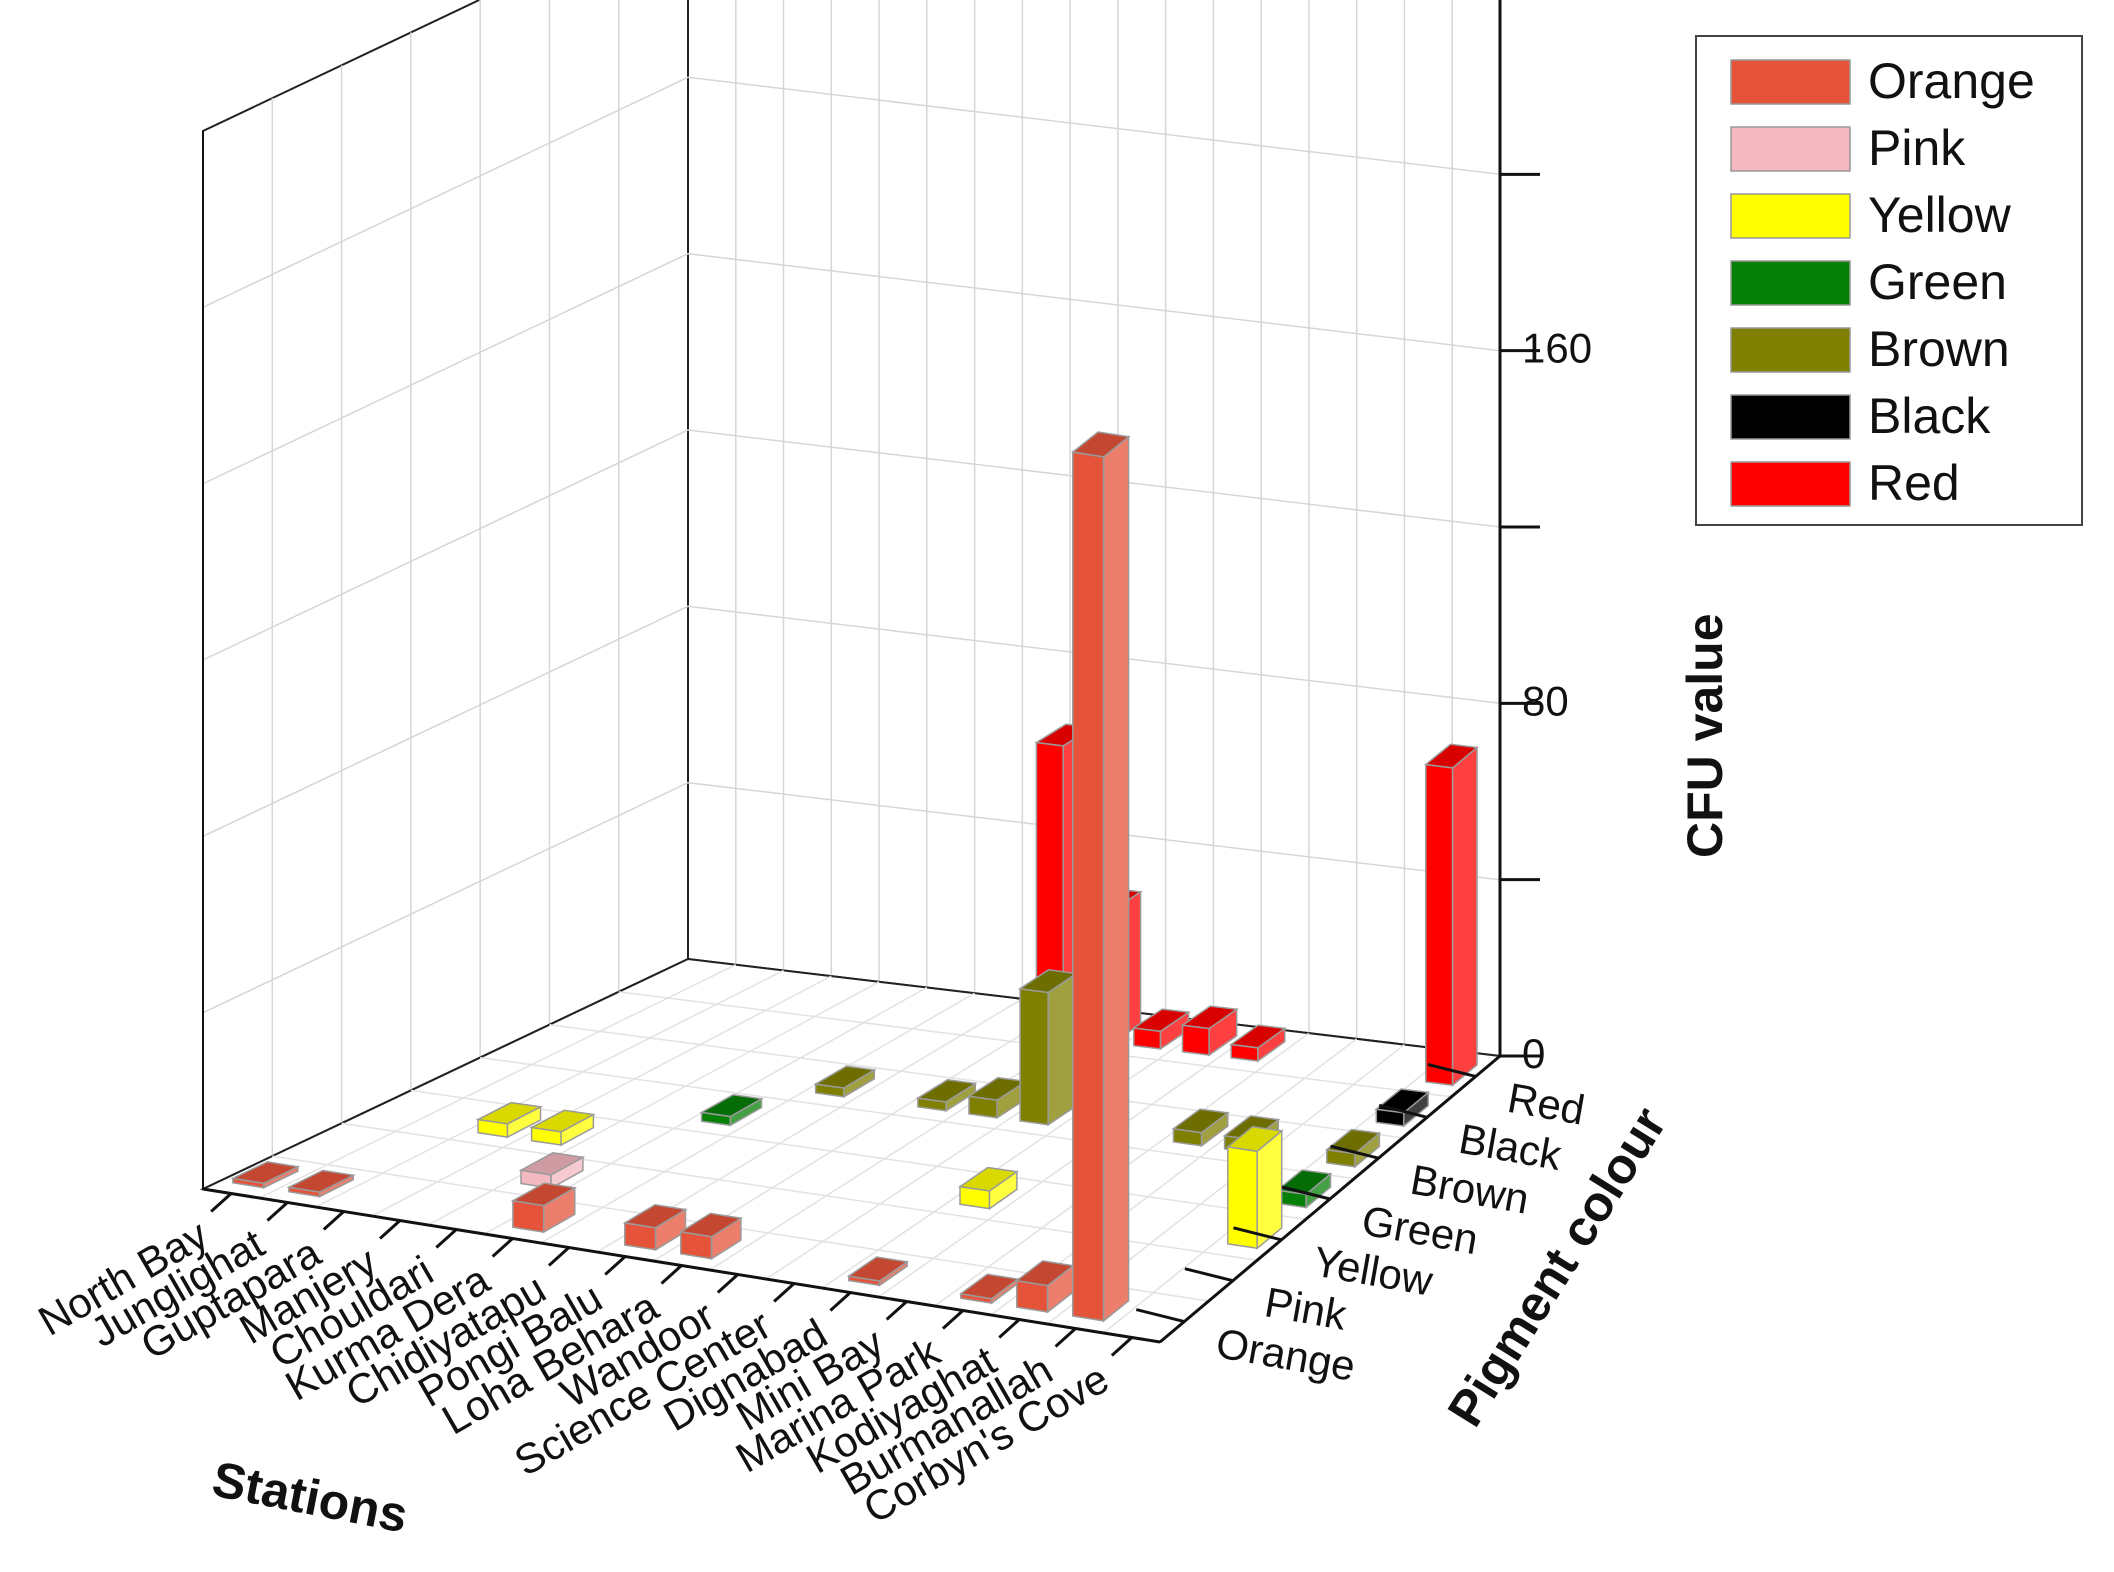 This screenshot has width=2114, height=1572. Describe the element at coordinates (1533, 1053) in the screenshot. I see `z-tick-label: 0` at that location.